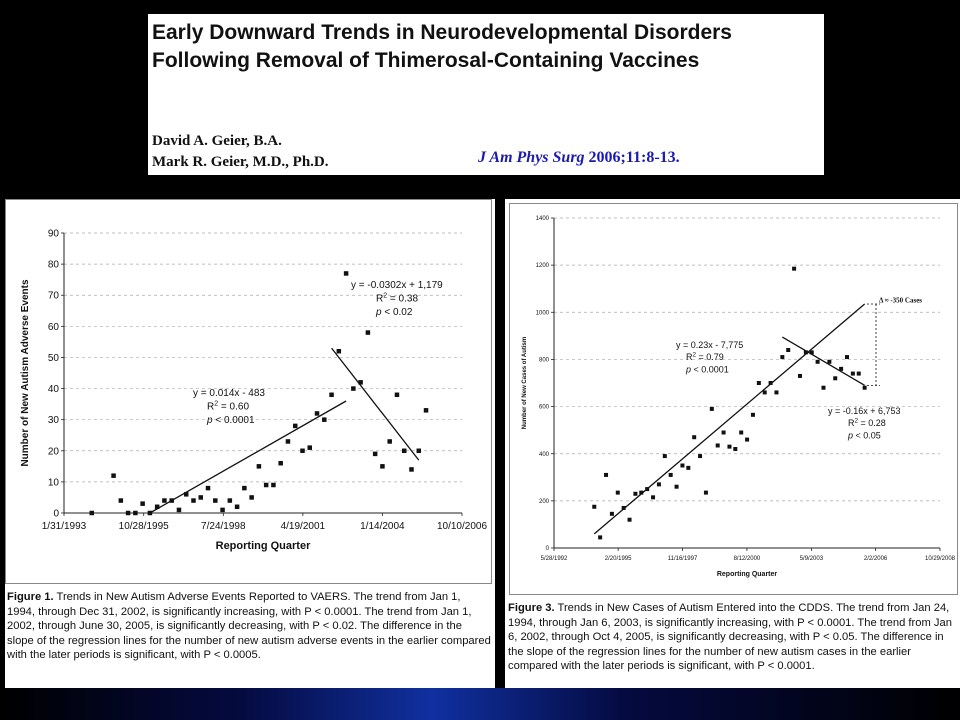 This screenshot has width=960, height=720. Describe the element at coordinates (683, 559) in the screenshot. I see `x-tick-label: 11/16/1997` at that location.